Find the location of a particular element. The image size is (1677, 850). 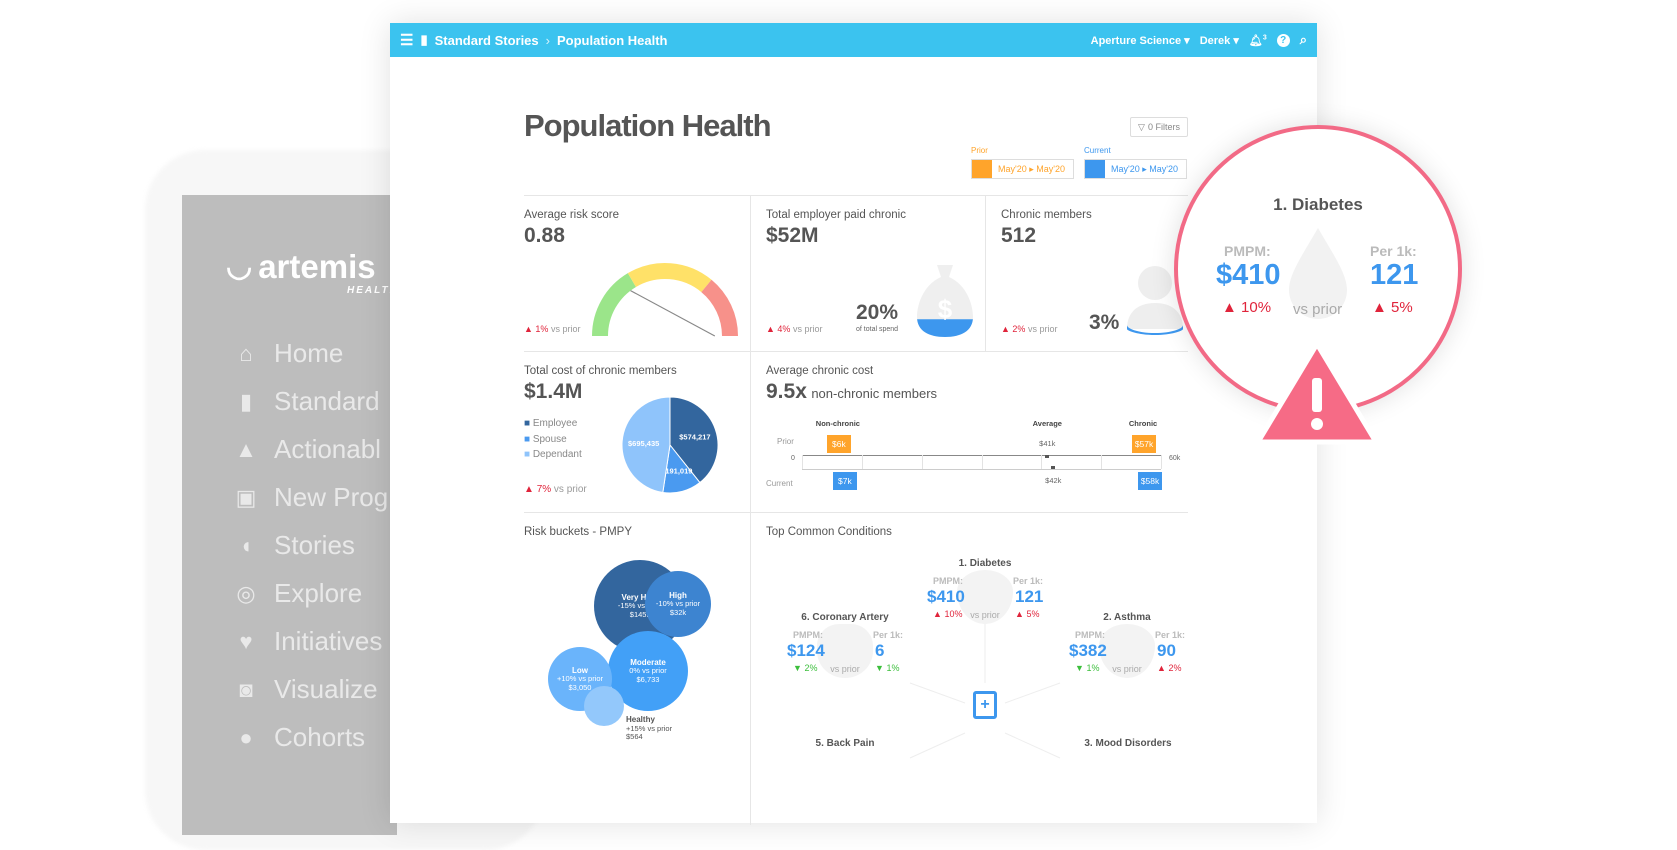

current-axis-label: Current is located at coordinates (779, 483).